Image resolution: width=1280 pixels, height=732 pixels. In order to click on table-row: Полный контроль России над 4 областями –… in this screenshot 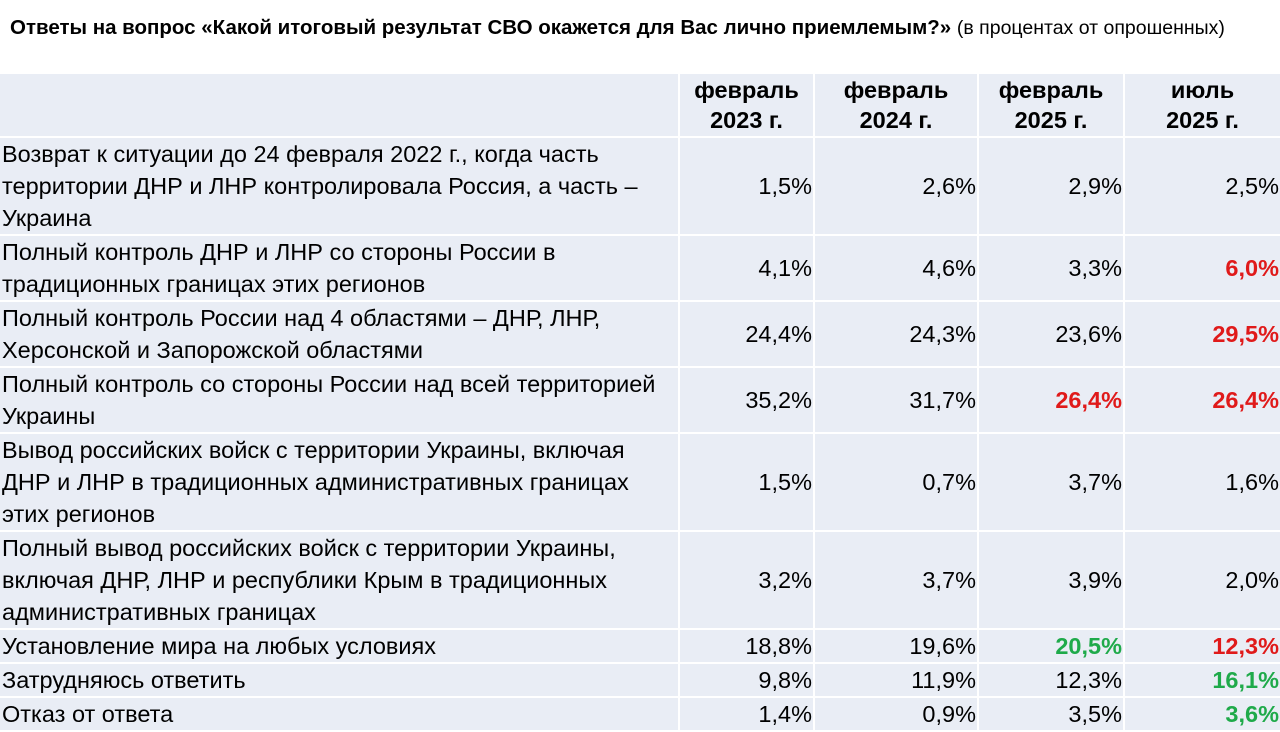, I will do `click(640, 335)`.